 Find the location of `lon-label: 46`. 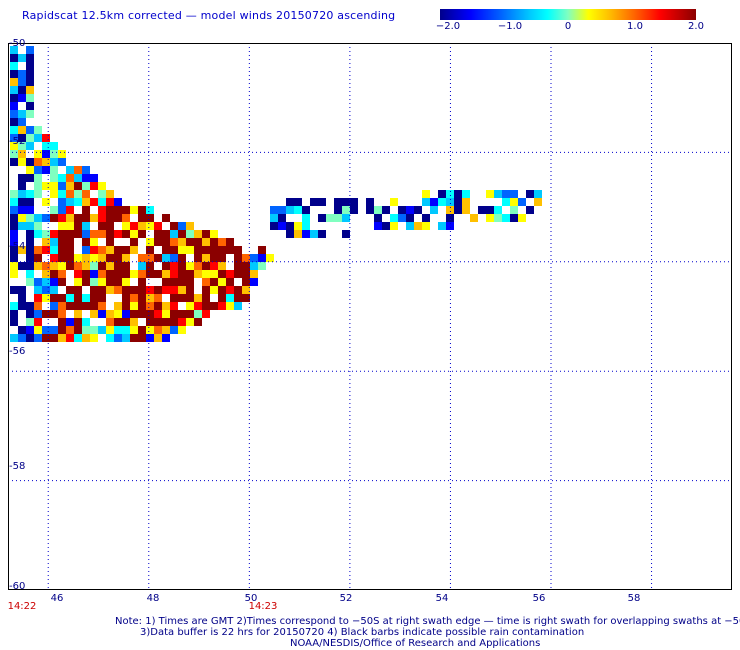

lon-label: 46 is located at coordinates (57, 598).